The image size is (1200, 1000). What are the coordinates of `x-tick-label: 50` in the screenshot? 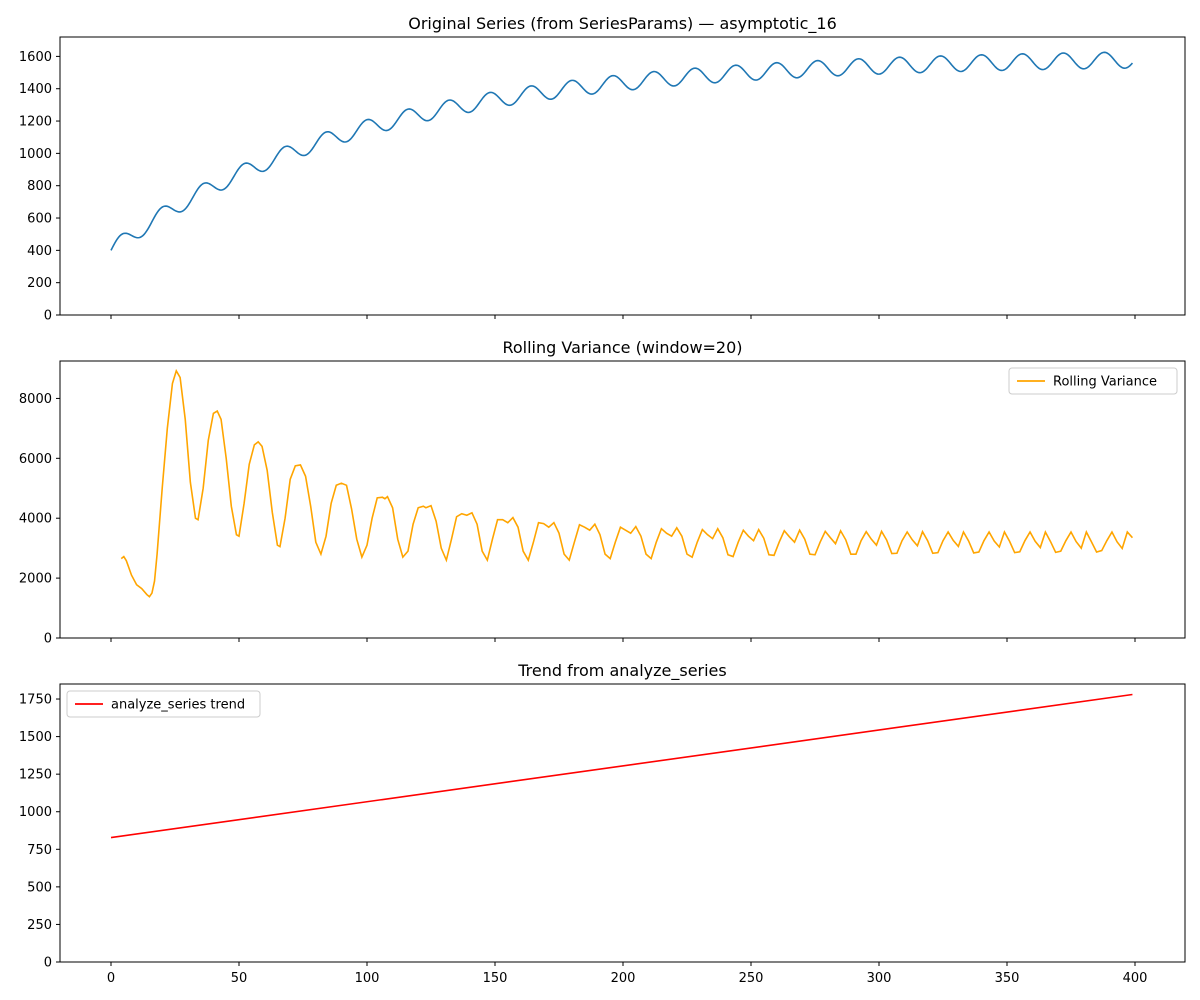 It's located at (239, 978).